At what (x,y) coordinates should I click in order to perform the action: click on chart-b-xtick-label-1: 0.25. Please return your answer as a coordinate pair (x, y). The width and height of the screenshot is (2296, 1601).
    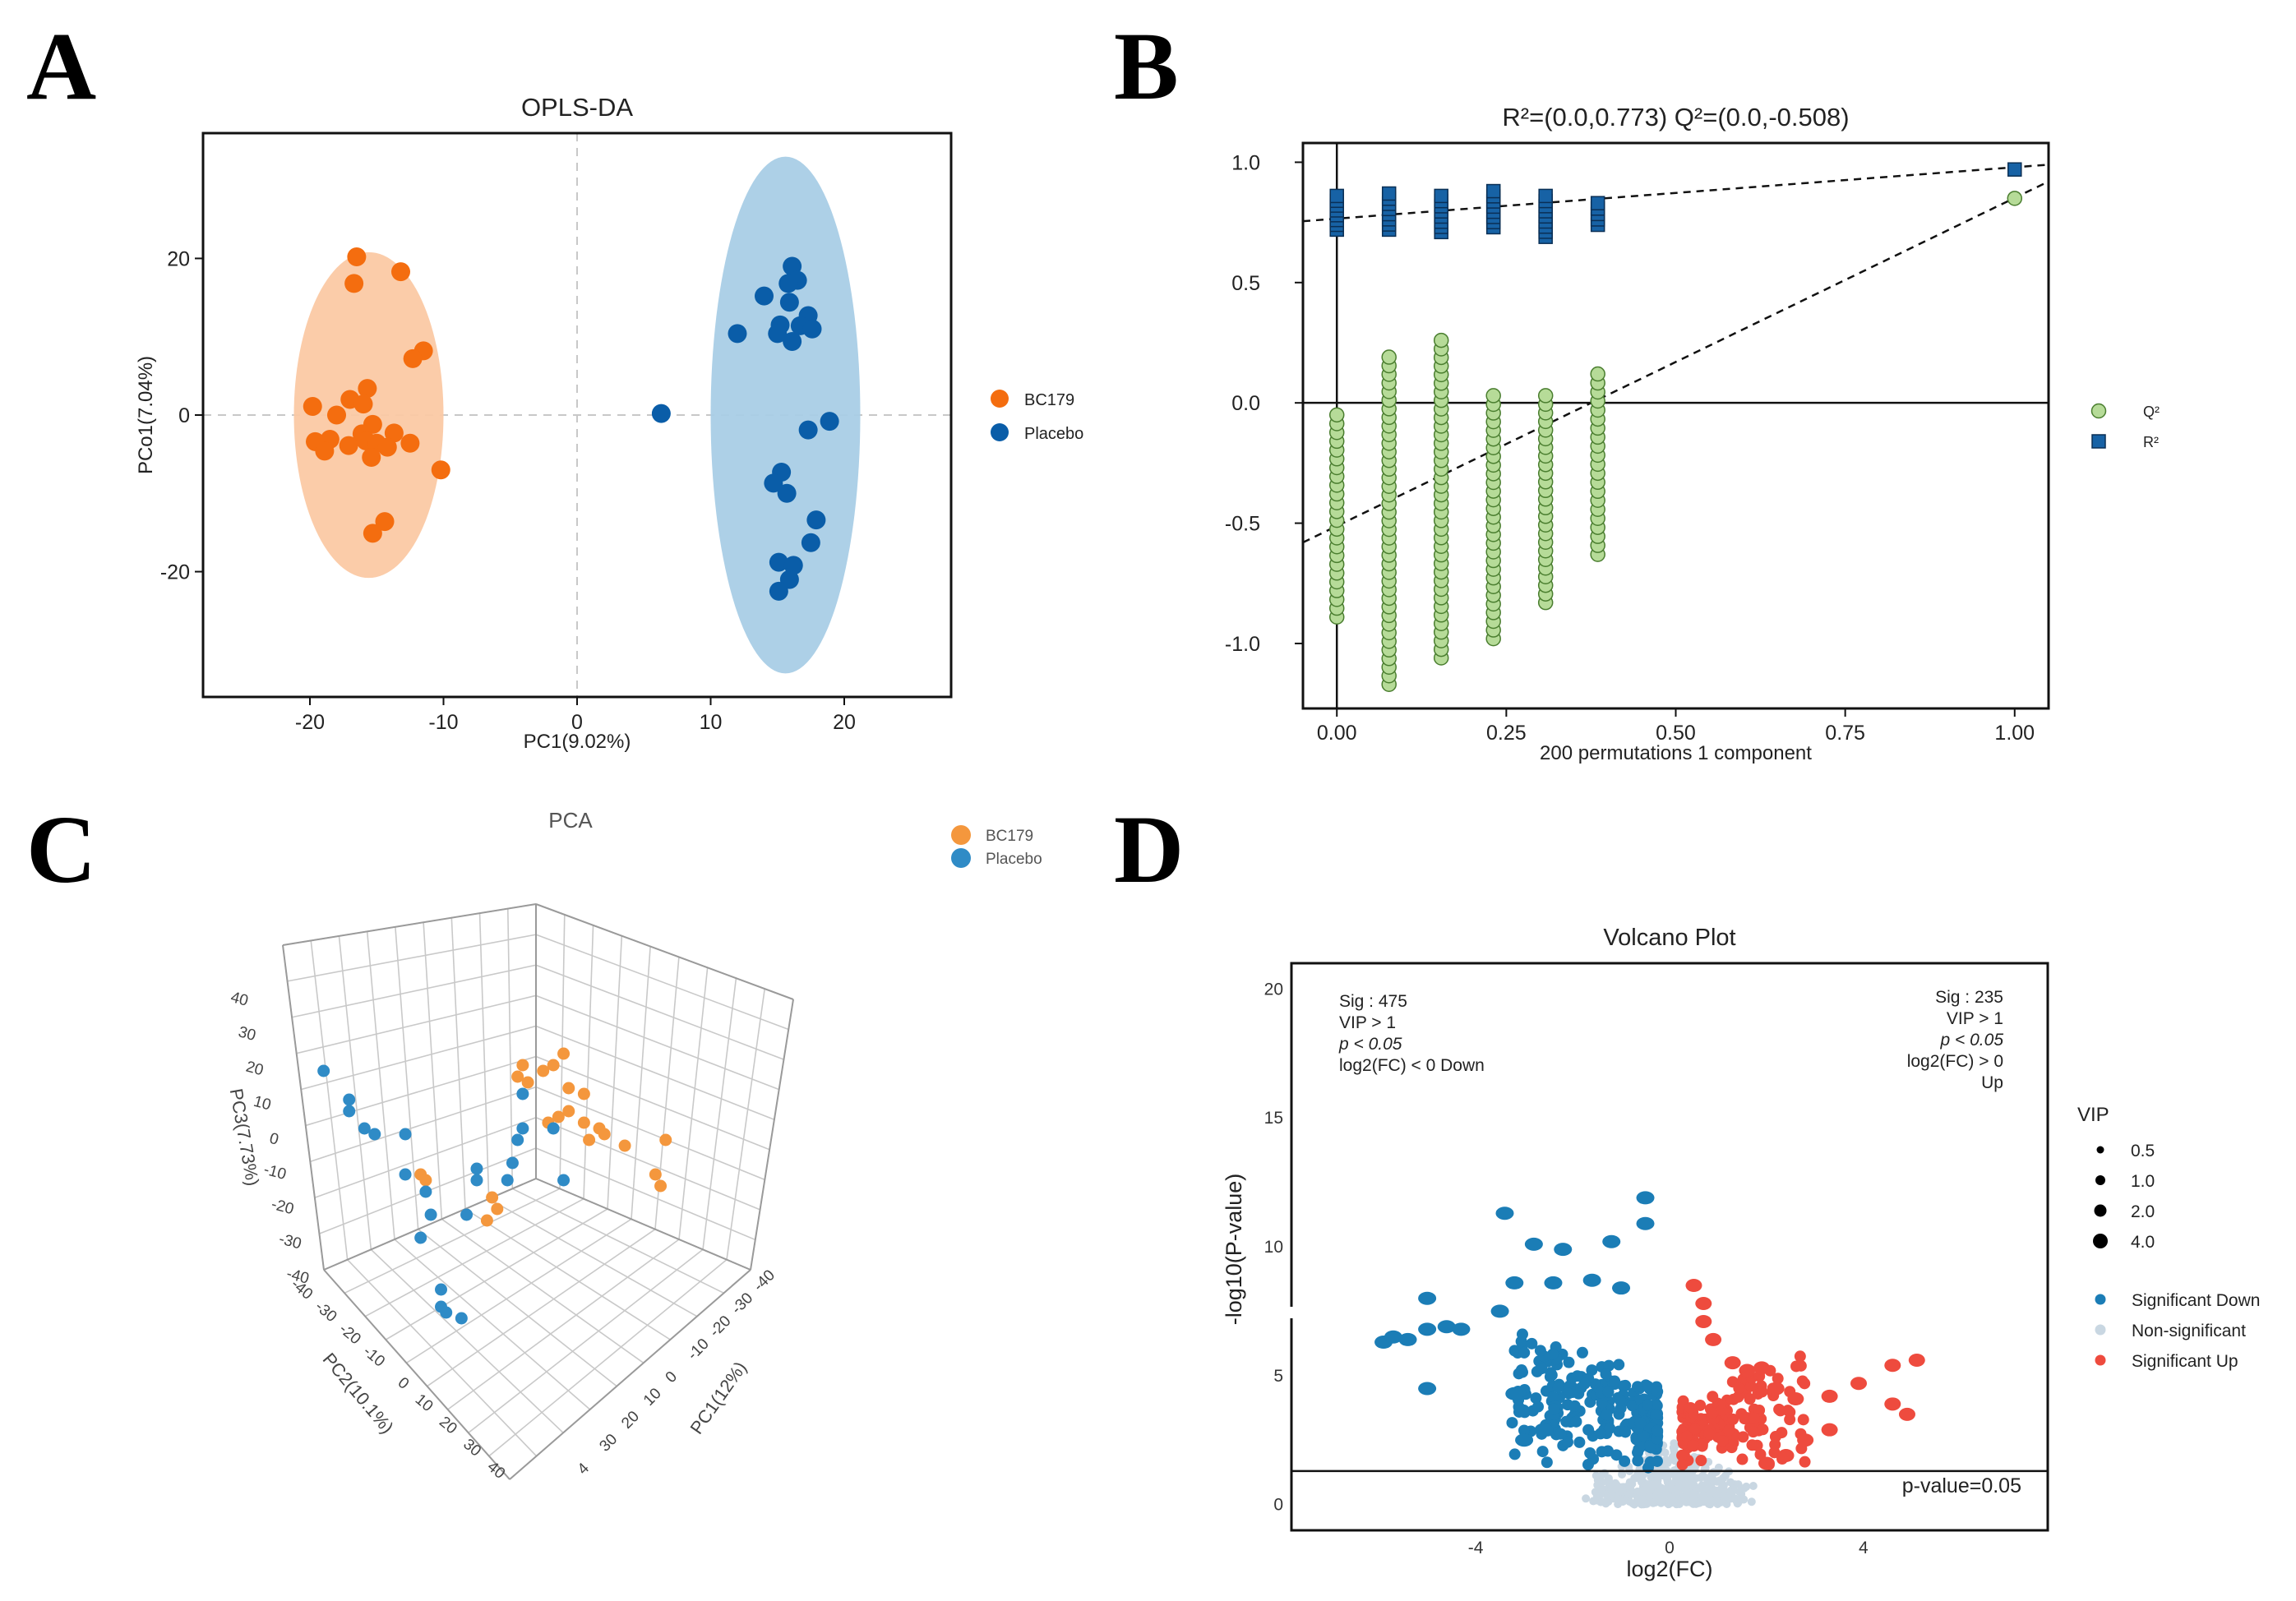
    Looking at the image, I should click on (1506, 733).